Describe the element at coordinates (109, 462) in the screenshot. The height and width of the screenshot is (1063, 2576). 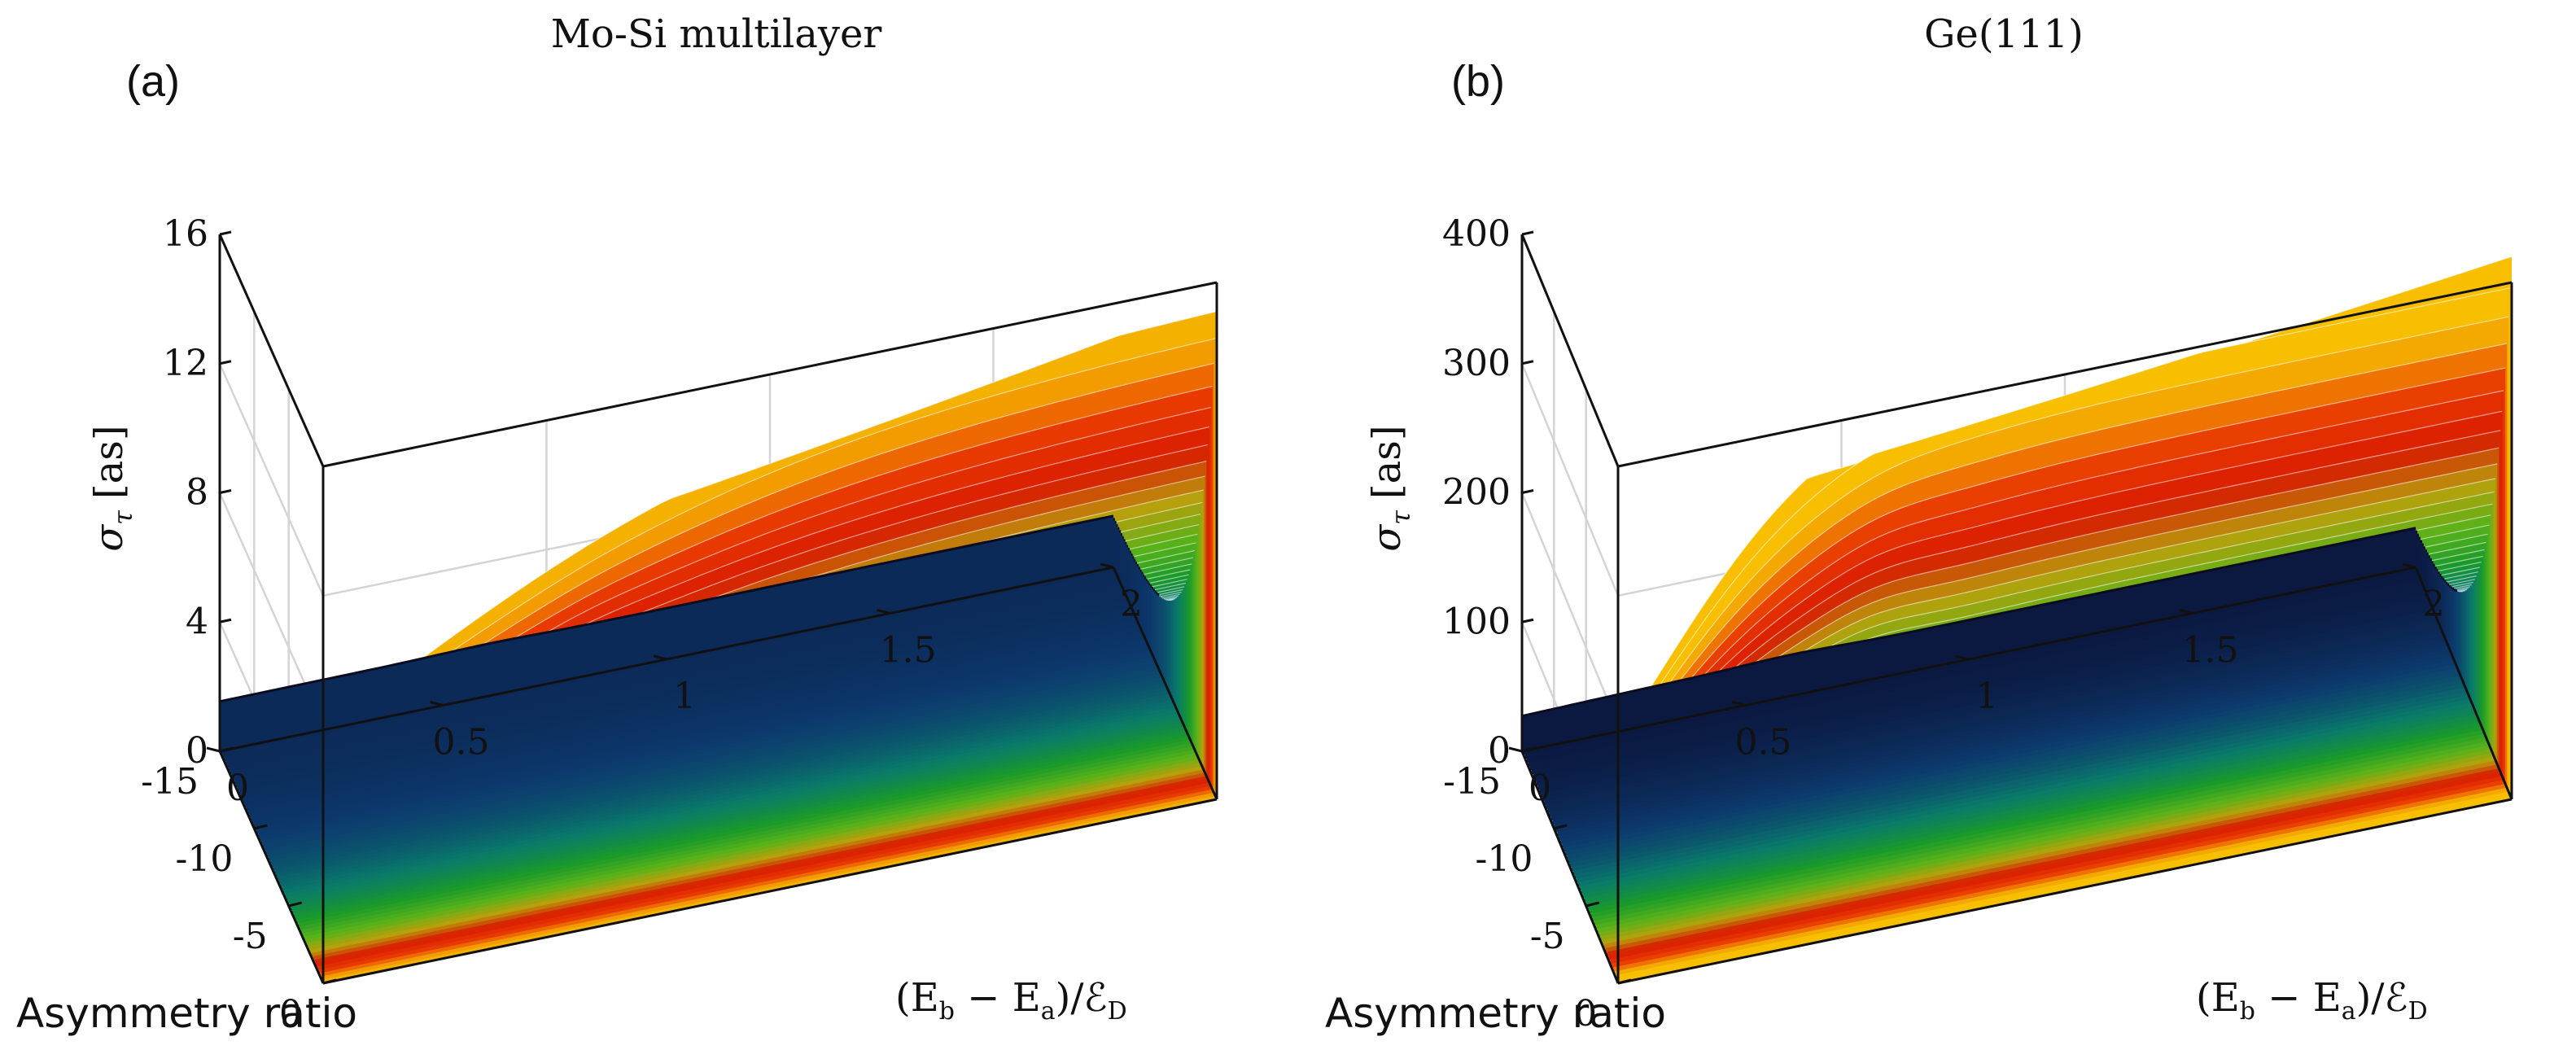
I see `panel-a-z-axis-unit: [as]` at that location.